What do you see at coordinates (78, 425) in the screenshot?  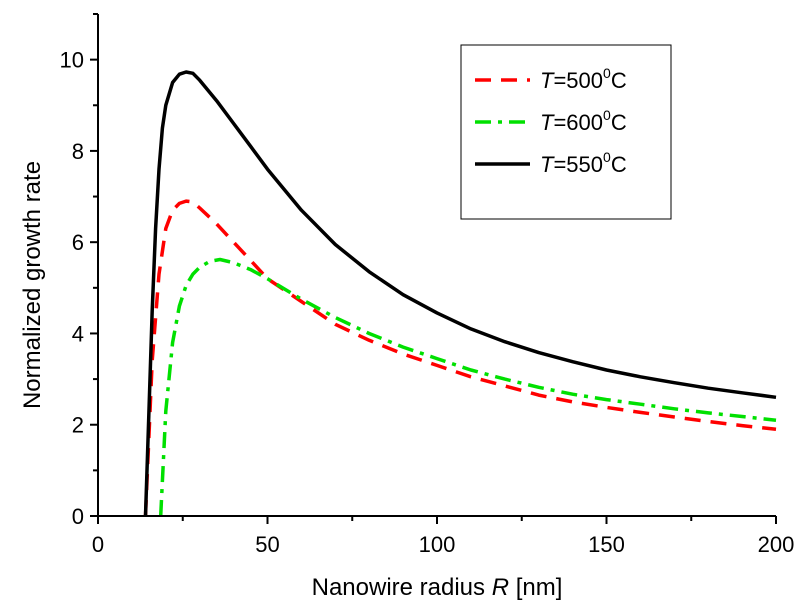 I see `y-tick-label: 2` at bounding box center [78, 425].